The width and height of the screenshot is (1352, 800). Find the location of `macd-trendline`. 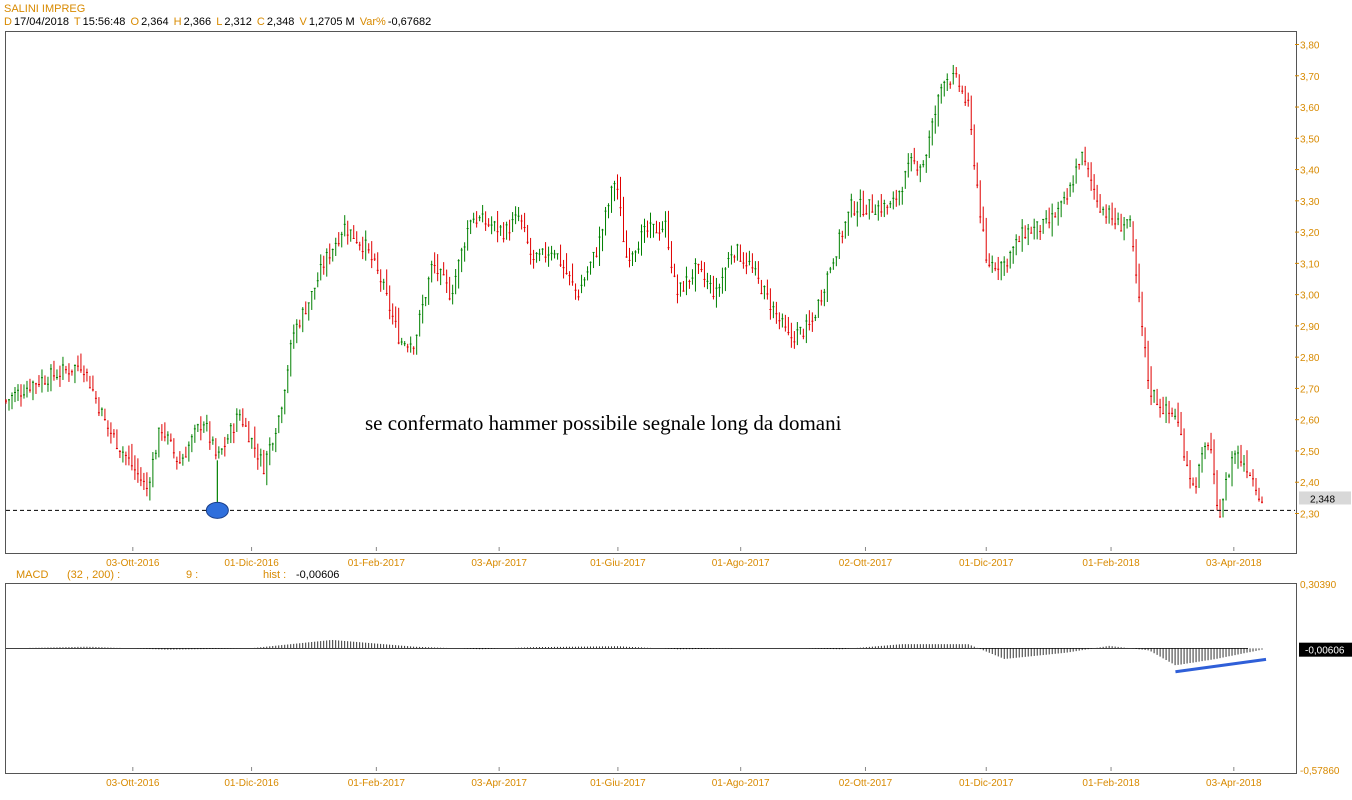

macd-trendline is located at coordinates (1221, 665).